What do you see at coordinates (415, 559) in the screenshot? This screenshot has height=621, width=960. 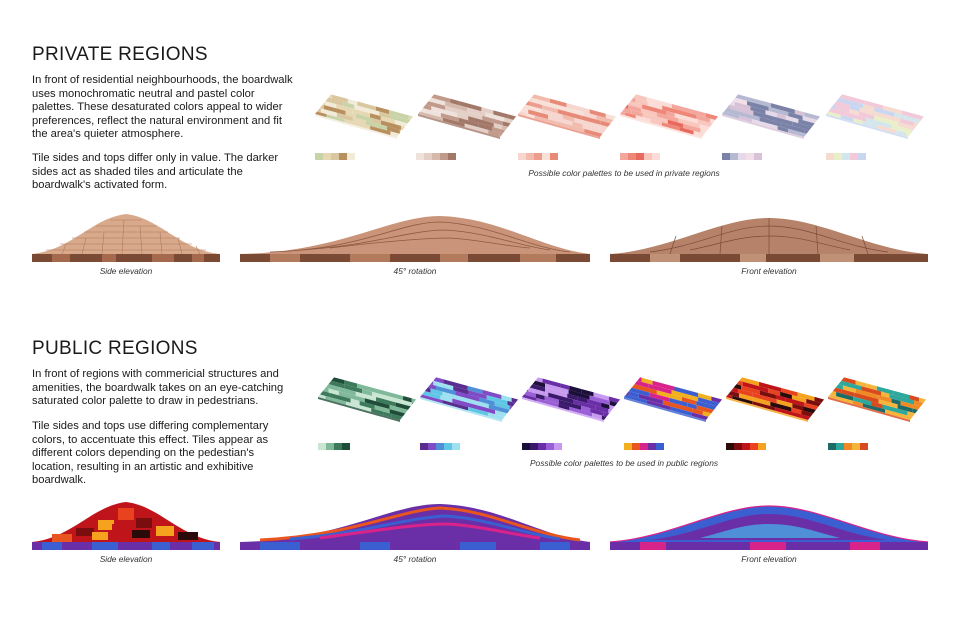 I see `public-rotation-caption: 45° rotation` at bounding box center [415, 559].